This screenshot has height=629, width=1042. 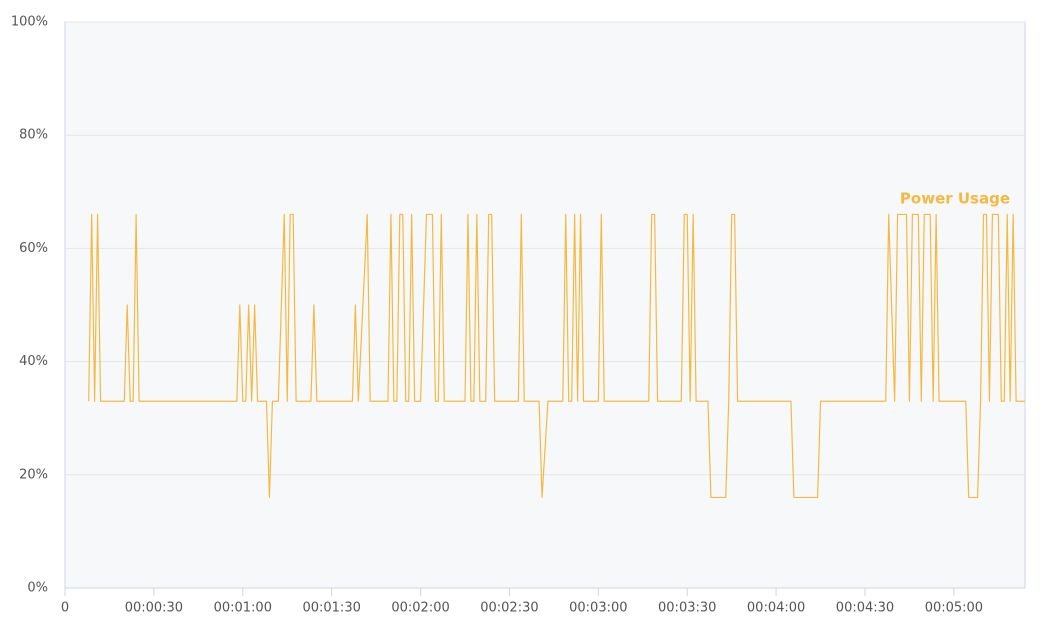 I want to click on y-tick-label: 0%, so click(x=37, y=588).